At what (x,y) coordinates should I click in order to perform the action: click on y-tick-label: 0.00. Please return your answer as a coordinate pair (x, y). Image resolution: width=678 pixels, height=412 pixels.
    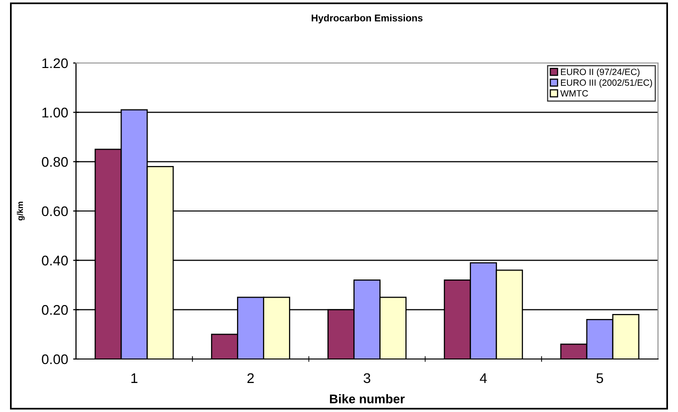
    Looking at the image, I should click on (55, 359).